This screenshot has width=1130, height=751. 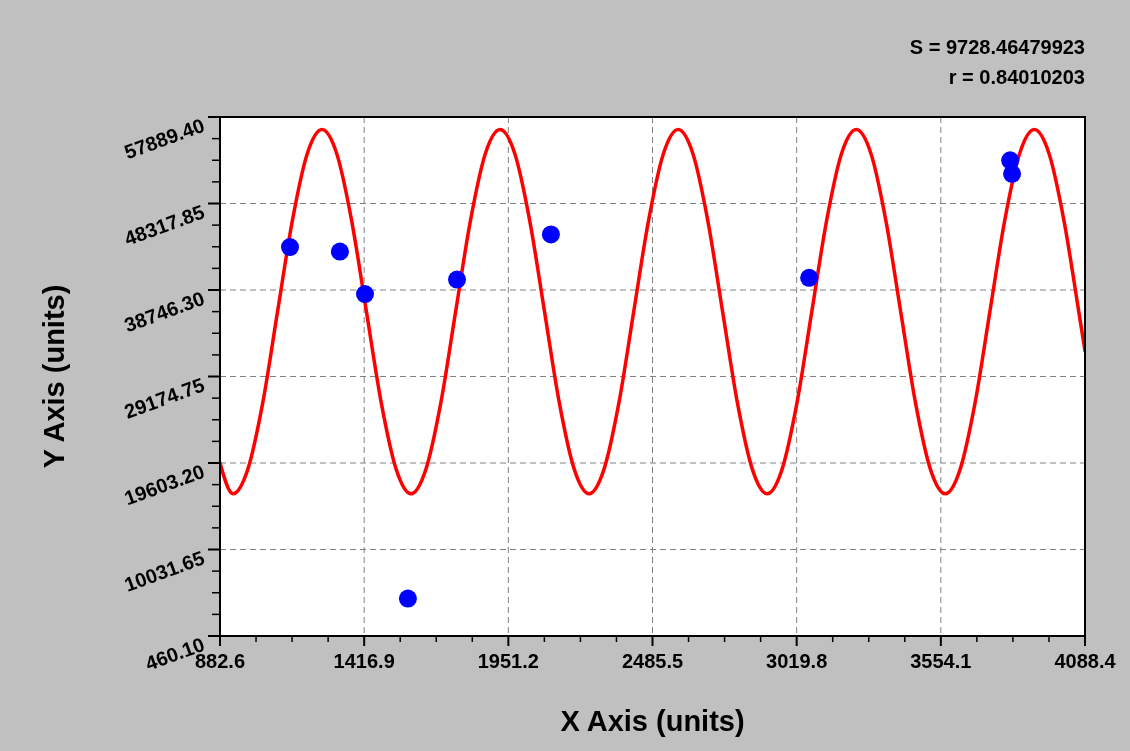 What do you see at coordinates (652, 721) in the screenshot?
I see `x-axis-title: X Axis (units)` at bounding box center [652, 721].